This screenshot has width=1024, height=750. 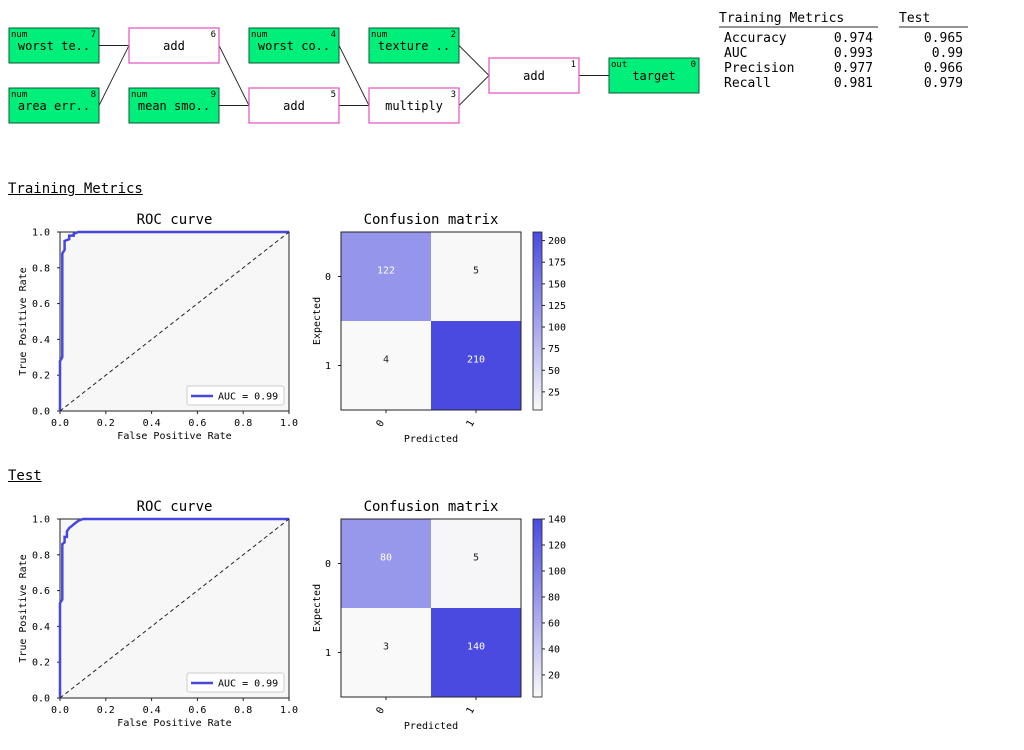 I want to click on node-label: worst te.., so click(x=54, y=46).